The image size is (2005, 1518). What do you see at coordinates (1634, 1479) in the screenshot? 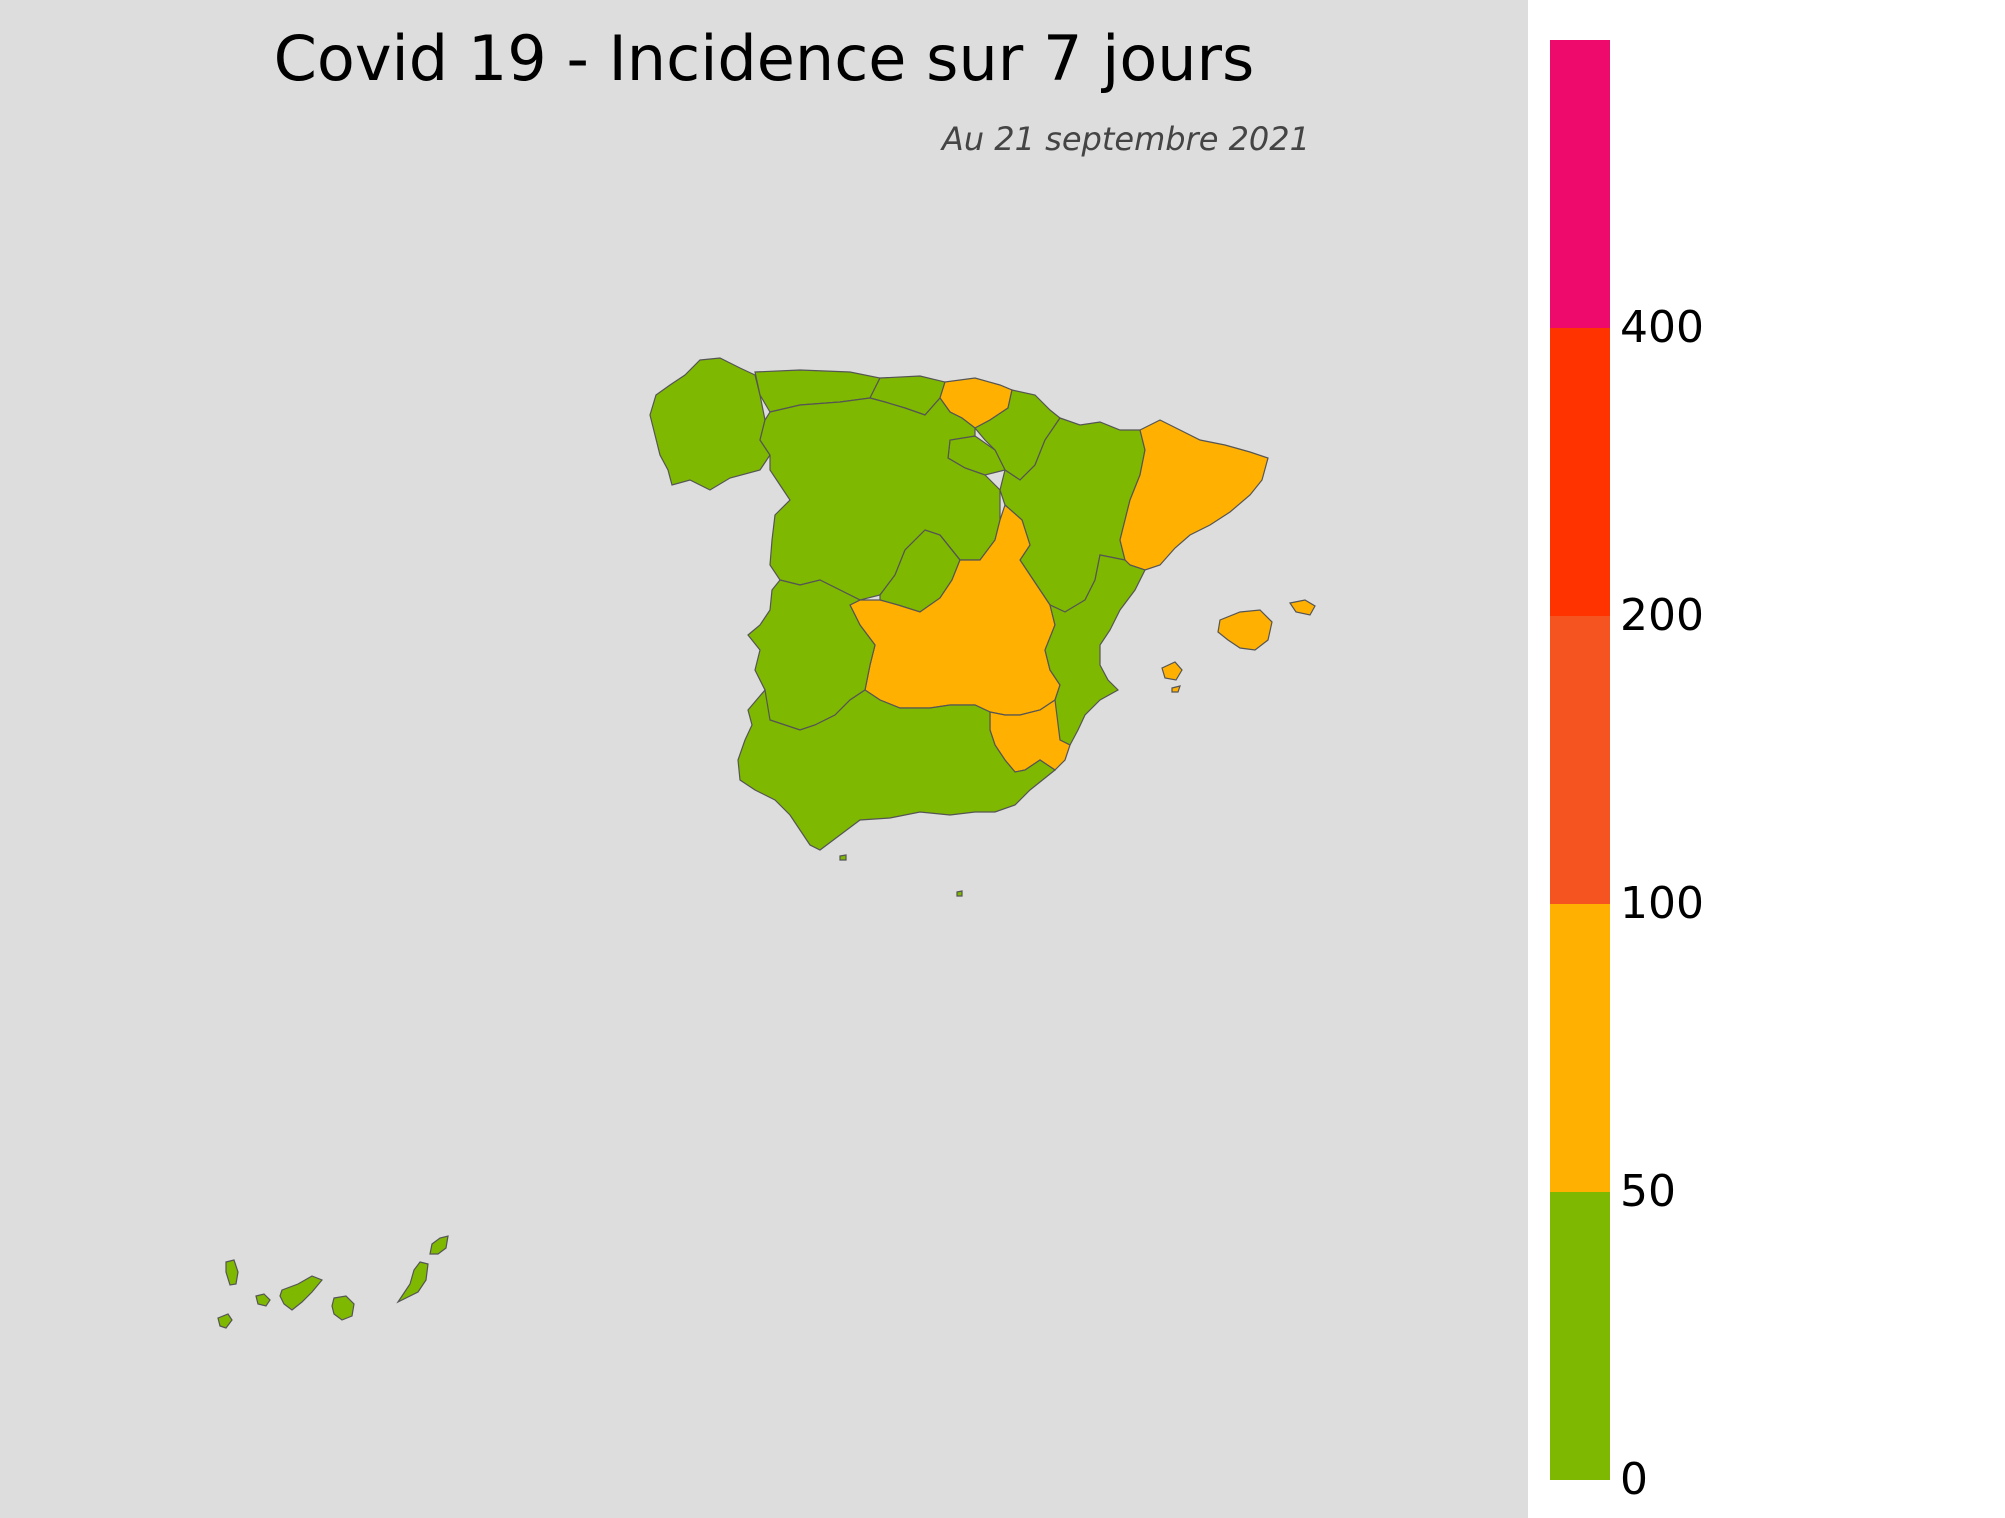
I see `legend-tick-0: 0` at bounding box center [1634, 1479].